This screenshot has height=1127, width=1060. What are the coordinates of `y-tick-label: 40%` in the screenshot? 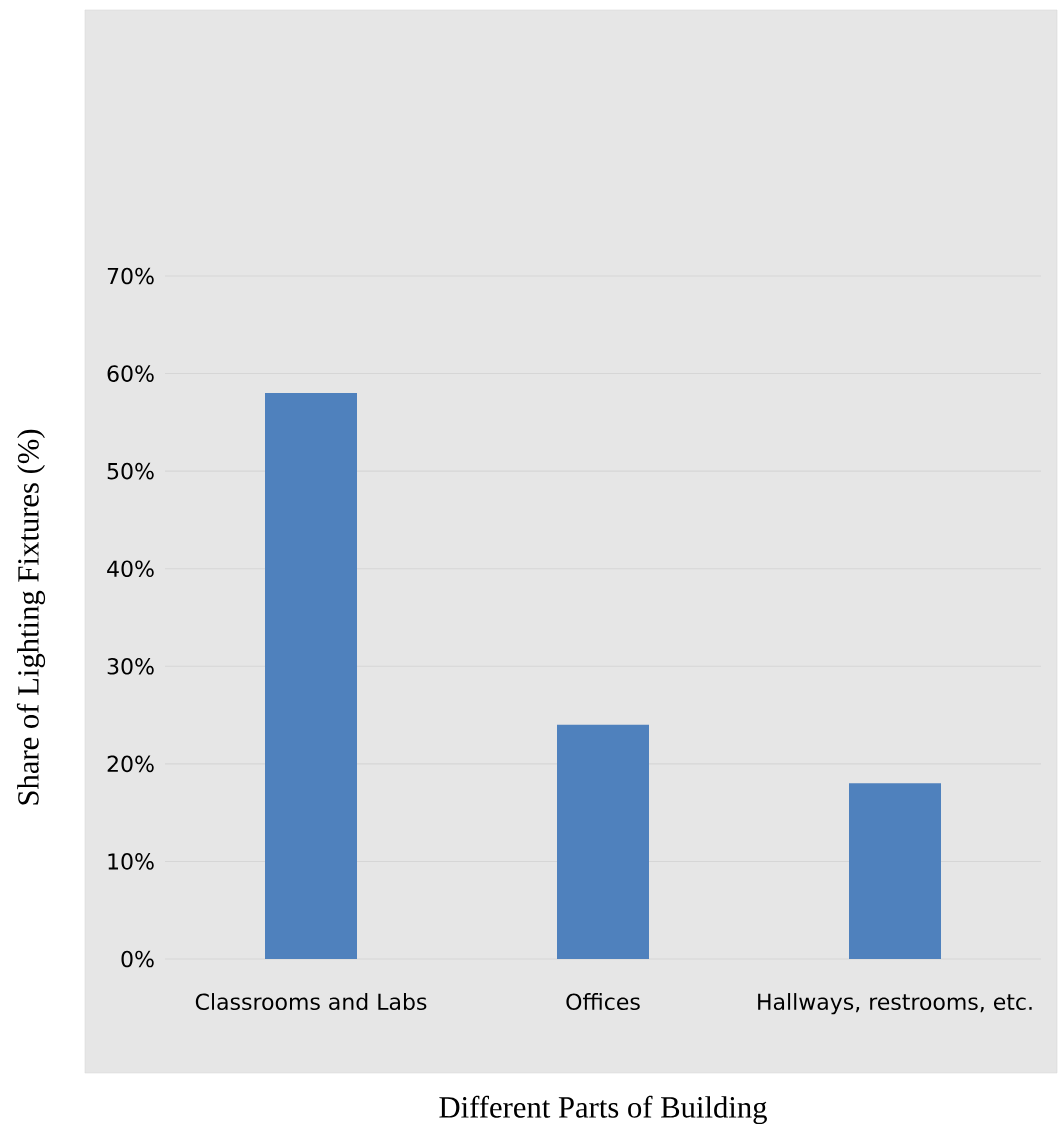 It's located at (130, 569).